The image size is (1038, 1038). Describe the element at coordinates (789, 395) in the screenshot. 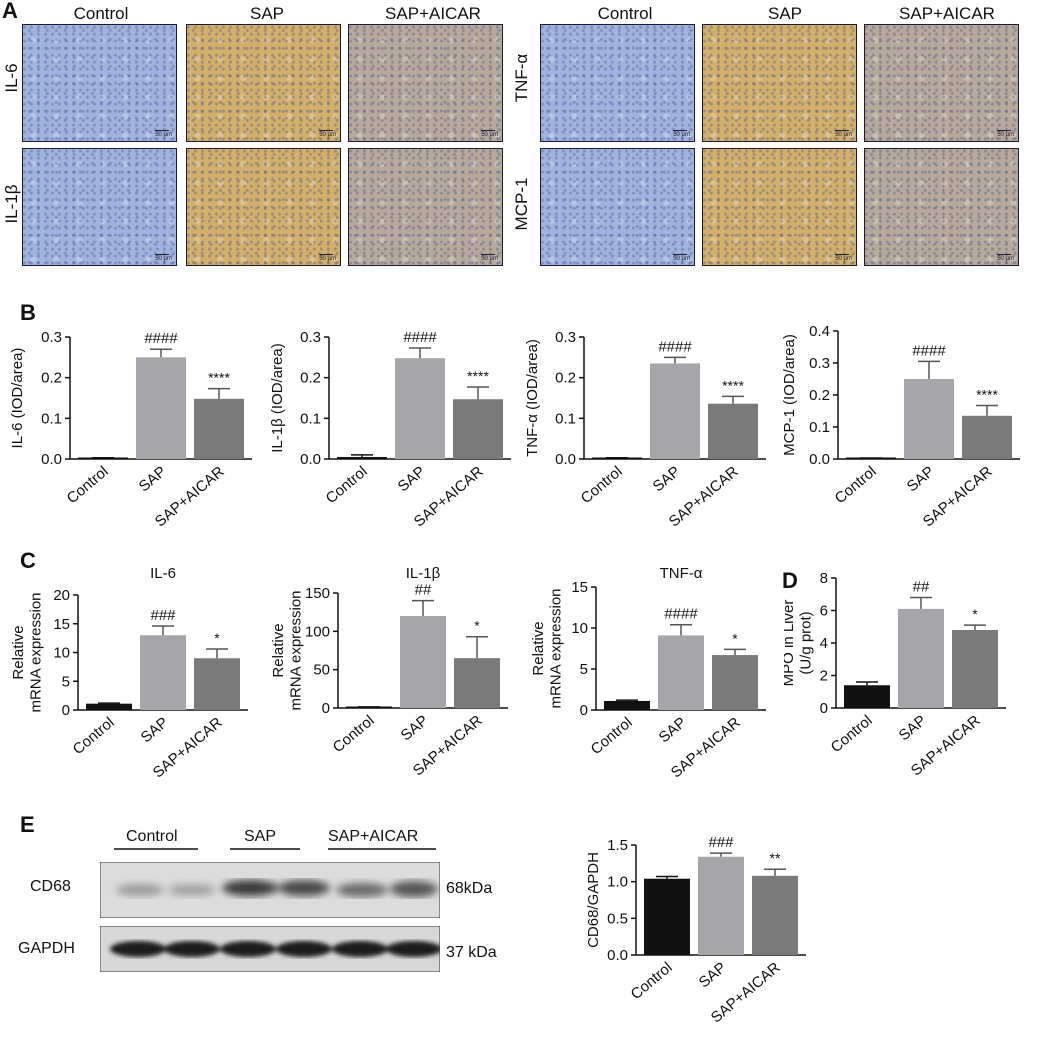

I see `y-axis-label: MCP-1 (IOD/area)` at that location.